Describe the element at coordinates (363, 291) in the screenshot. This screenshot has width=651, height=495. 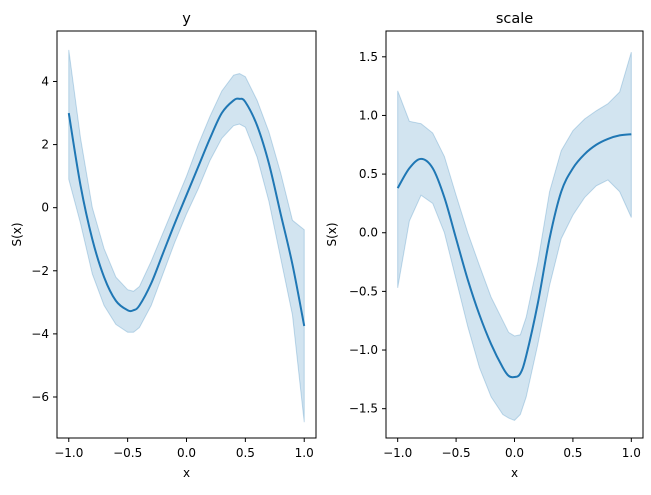
I see `y-tick-label: −0.5` at that location.